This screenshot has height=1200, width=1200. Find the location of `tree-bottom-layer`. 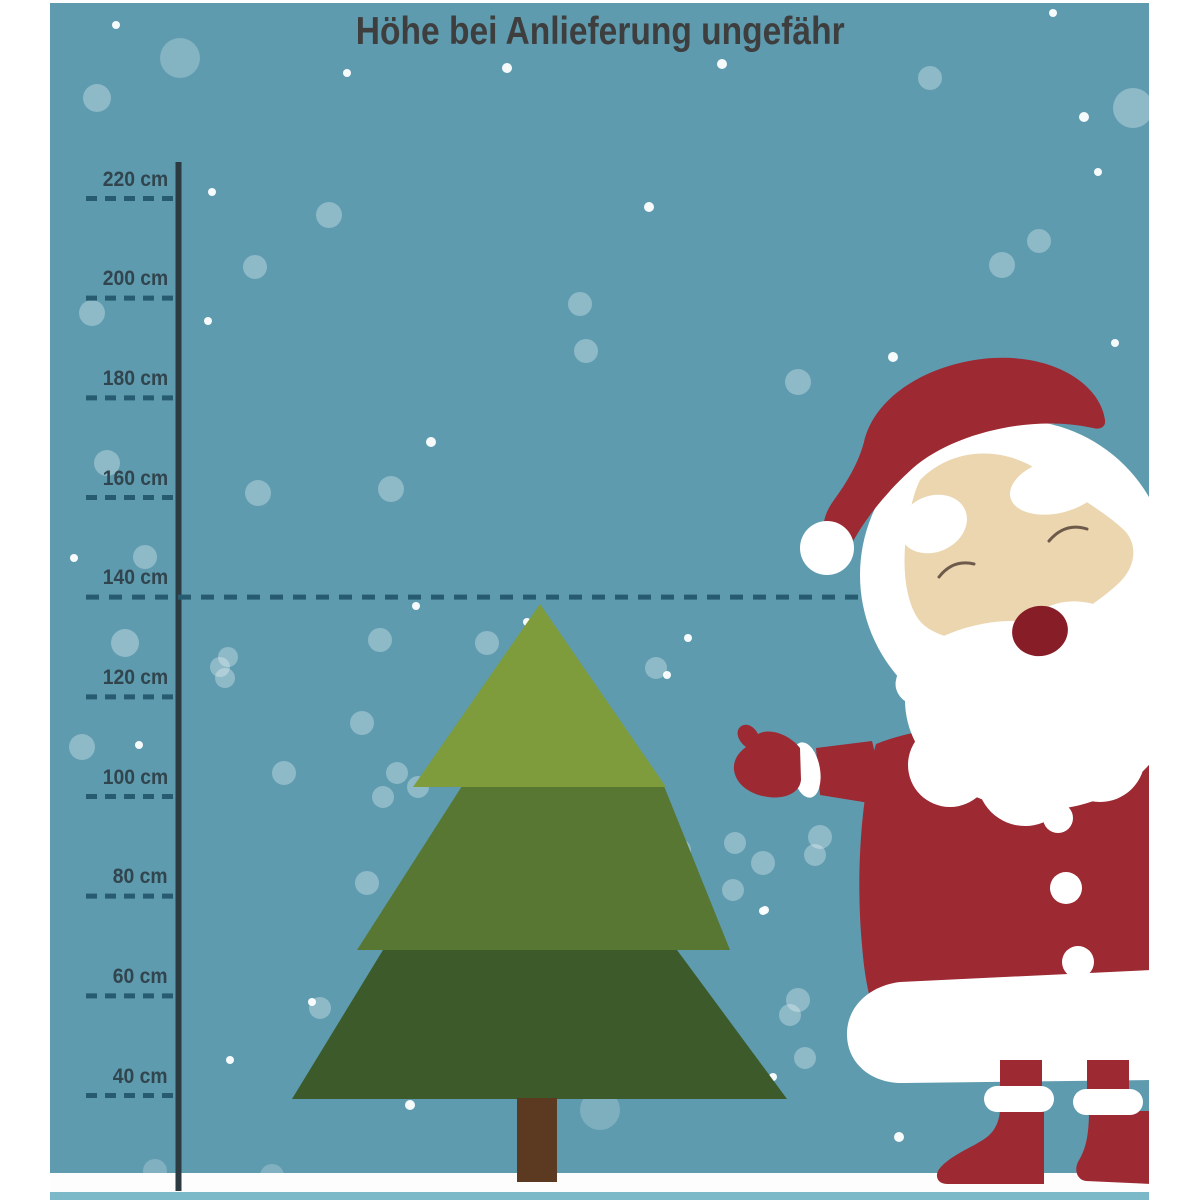

tree-bottom-layer is located at coordinates (539, 1024).